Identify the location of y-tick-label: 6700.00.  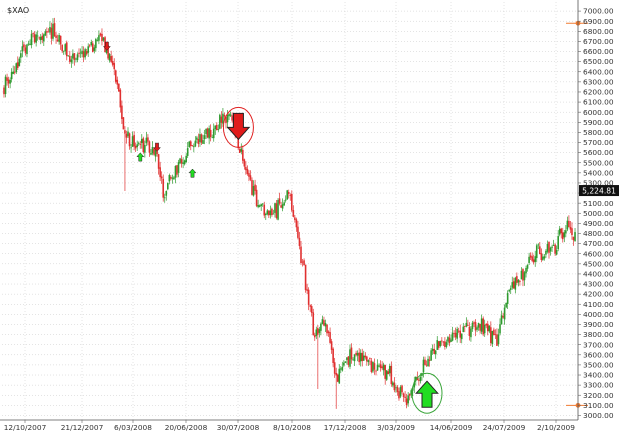
(598, 41).